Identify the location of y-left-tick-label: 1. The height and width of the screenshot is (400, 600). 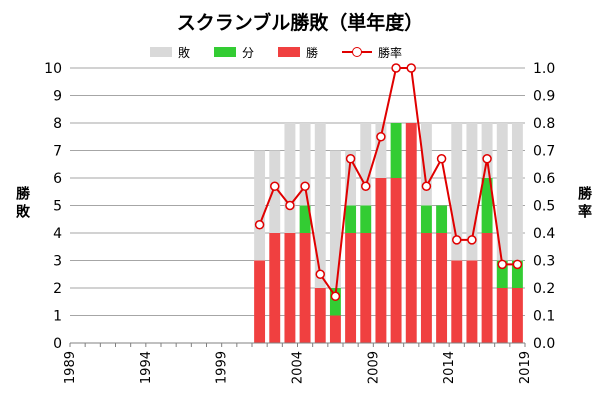
(57, 317).